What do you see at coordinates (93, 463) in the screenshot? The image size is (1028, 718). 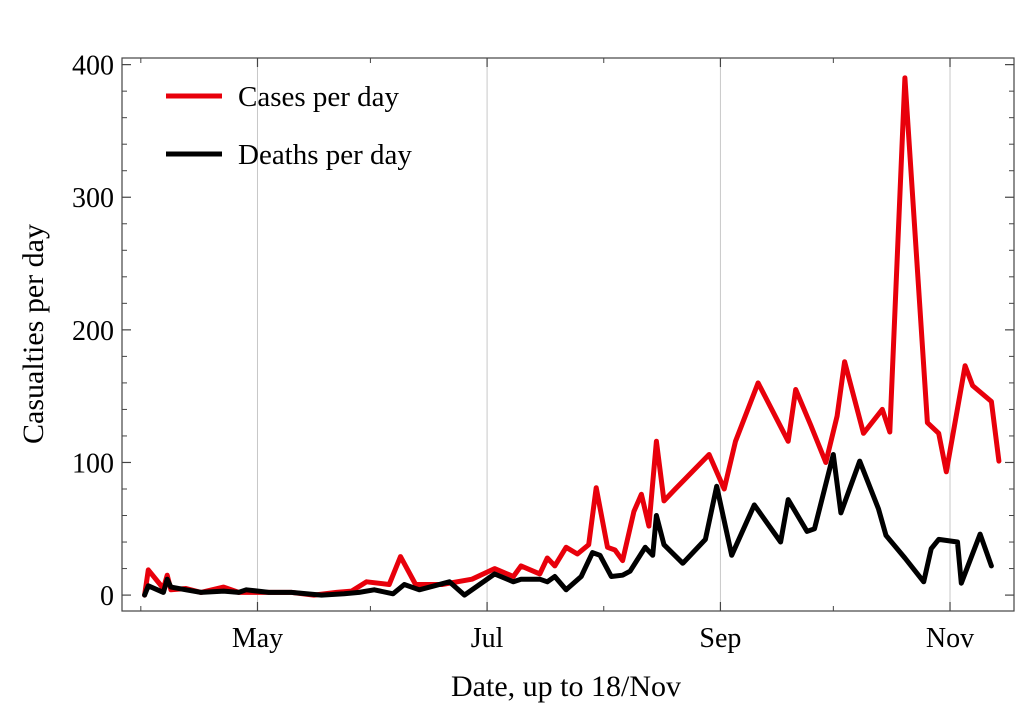 I see `y-tick-label: 100` at bounding box center [93, 463].